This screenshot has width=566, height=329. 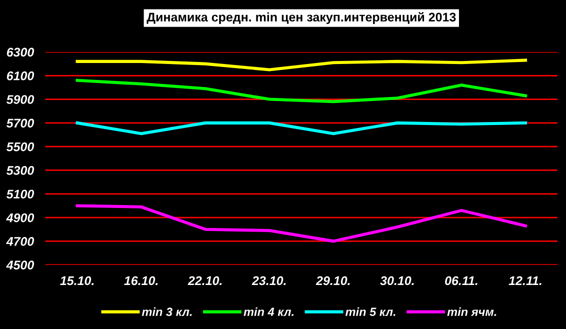 What do you see at coordinates (333, 281) in the screenshot?
I see `x-tick-label: 29.10.` at bounding box center [333, 281].